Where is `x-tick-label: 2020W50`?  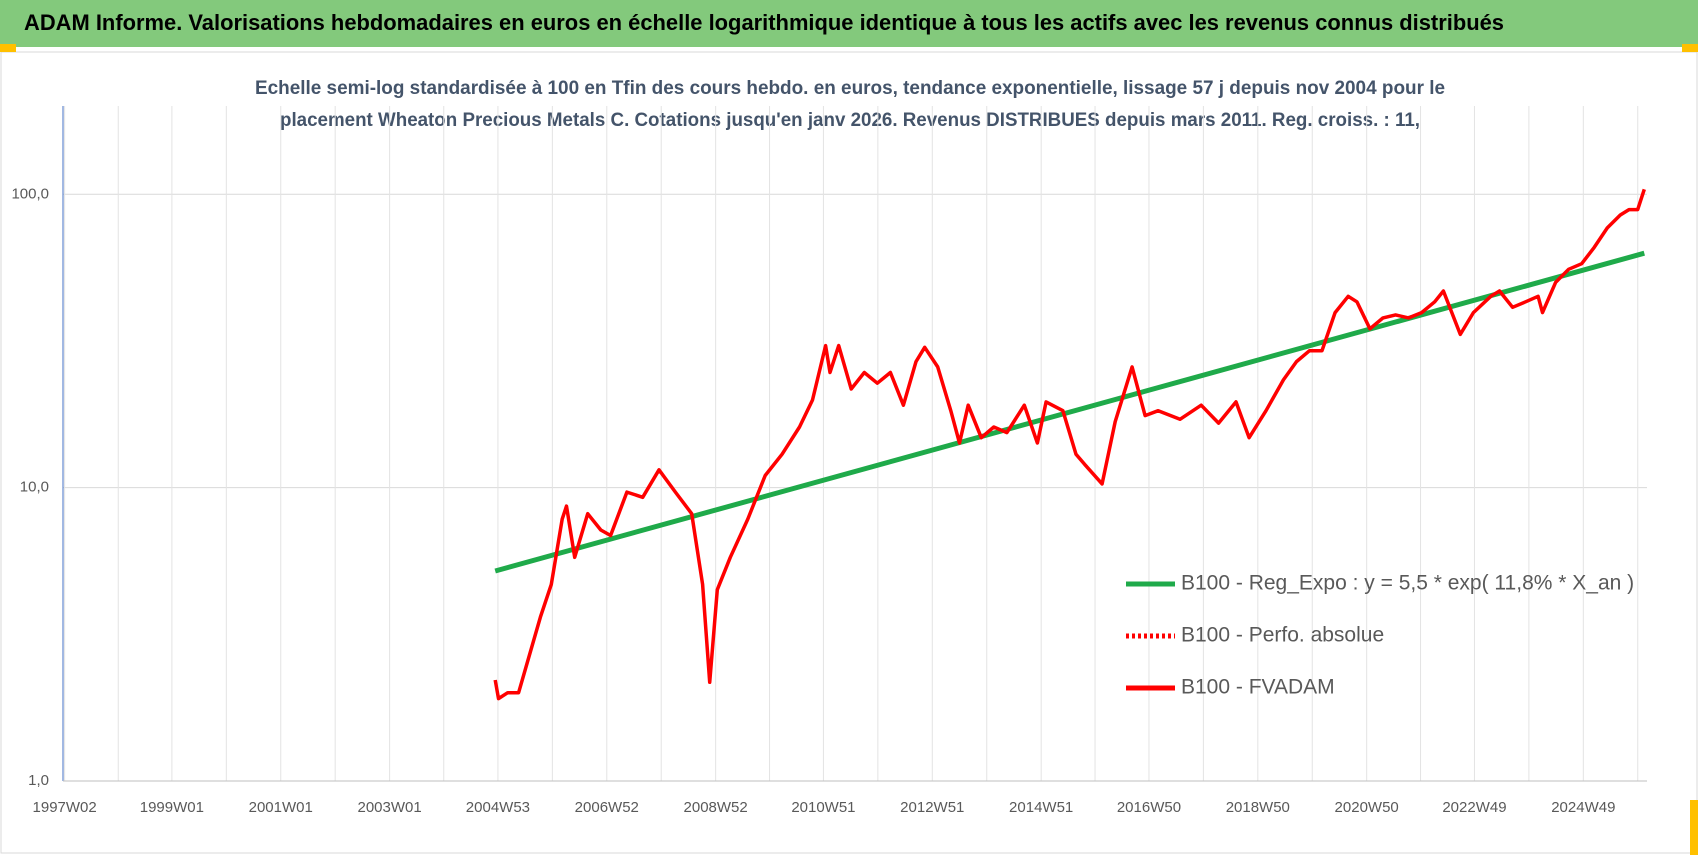
x-tick-label: 2020W50 is located at coordinates (1367, 807).